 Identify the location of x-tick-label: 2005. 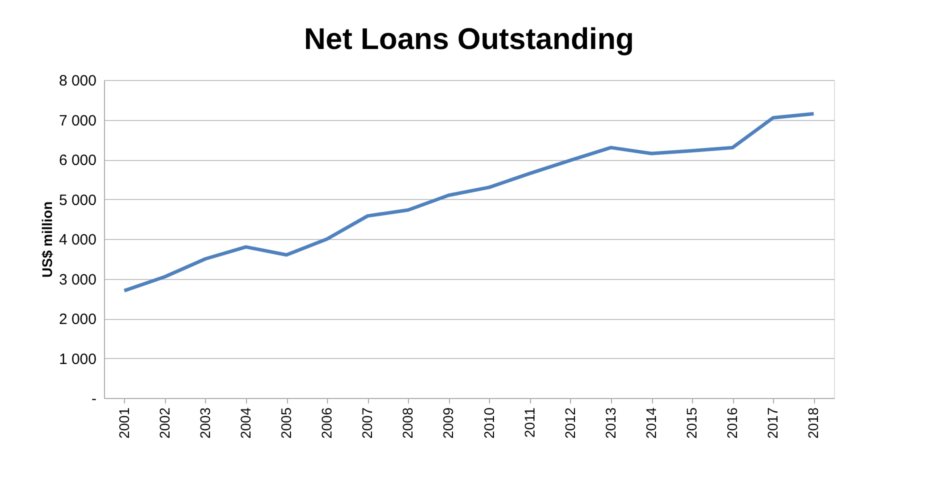
(286, 423).